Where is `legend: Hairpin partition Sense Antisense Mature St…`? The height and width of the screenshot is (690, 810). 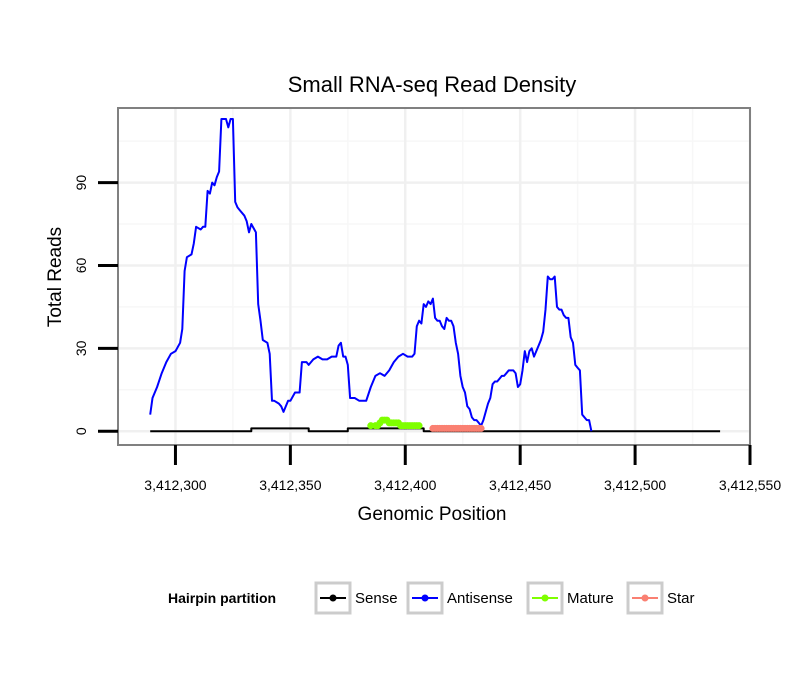 legend: Hairpin partition Sense Antisense Mature St… is located at coordinates (431, 598).